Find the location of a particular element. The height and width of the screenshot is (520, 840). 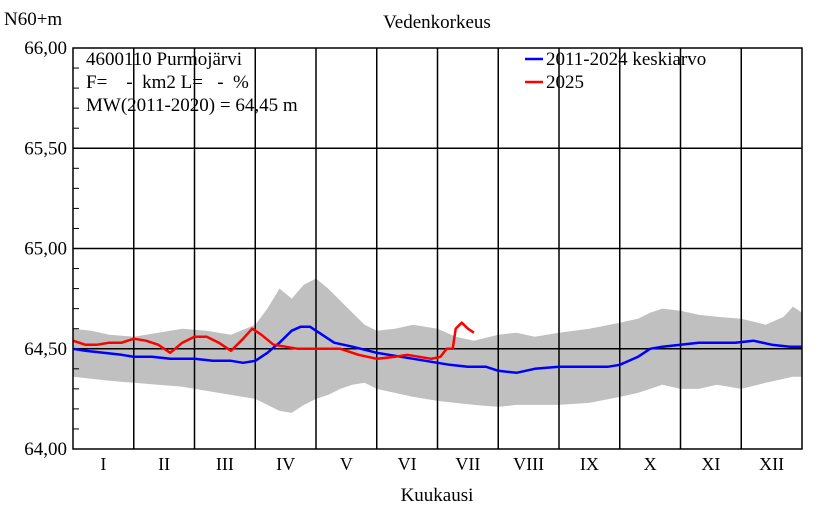

legend-label-average: 2011-2024 keskiarvo is located at coordinates (626, 59).